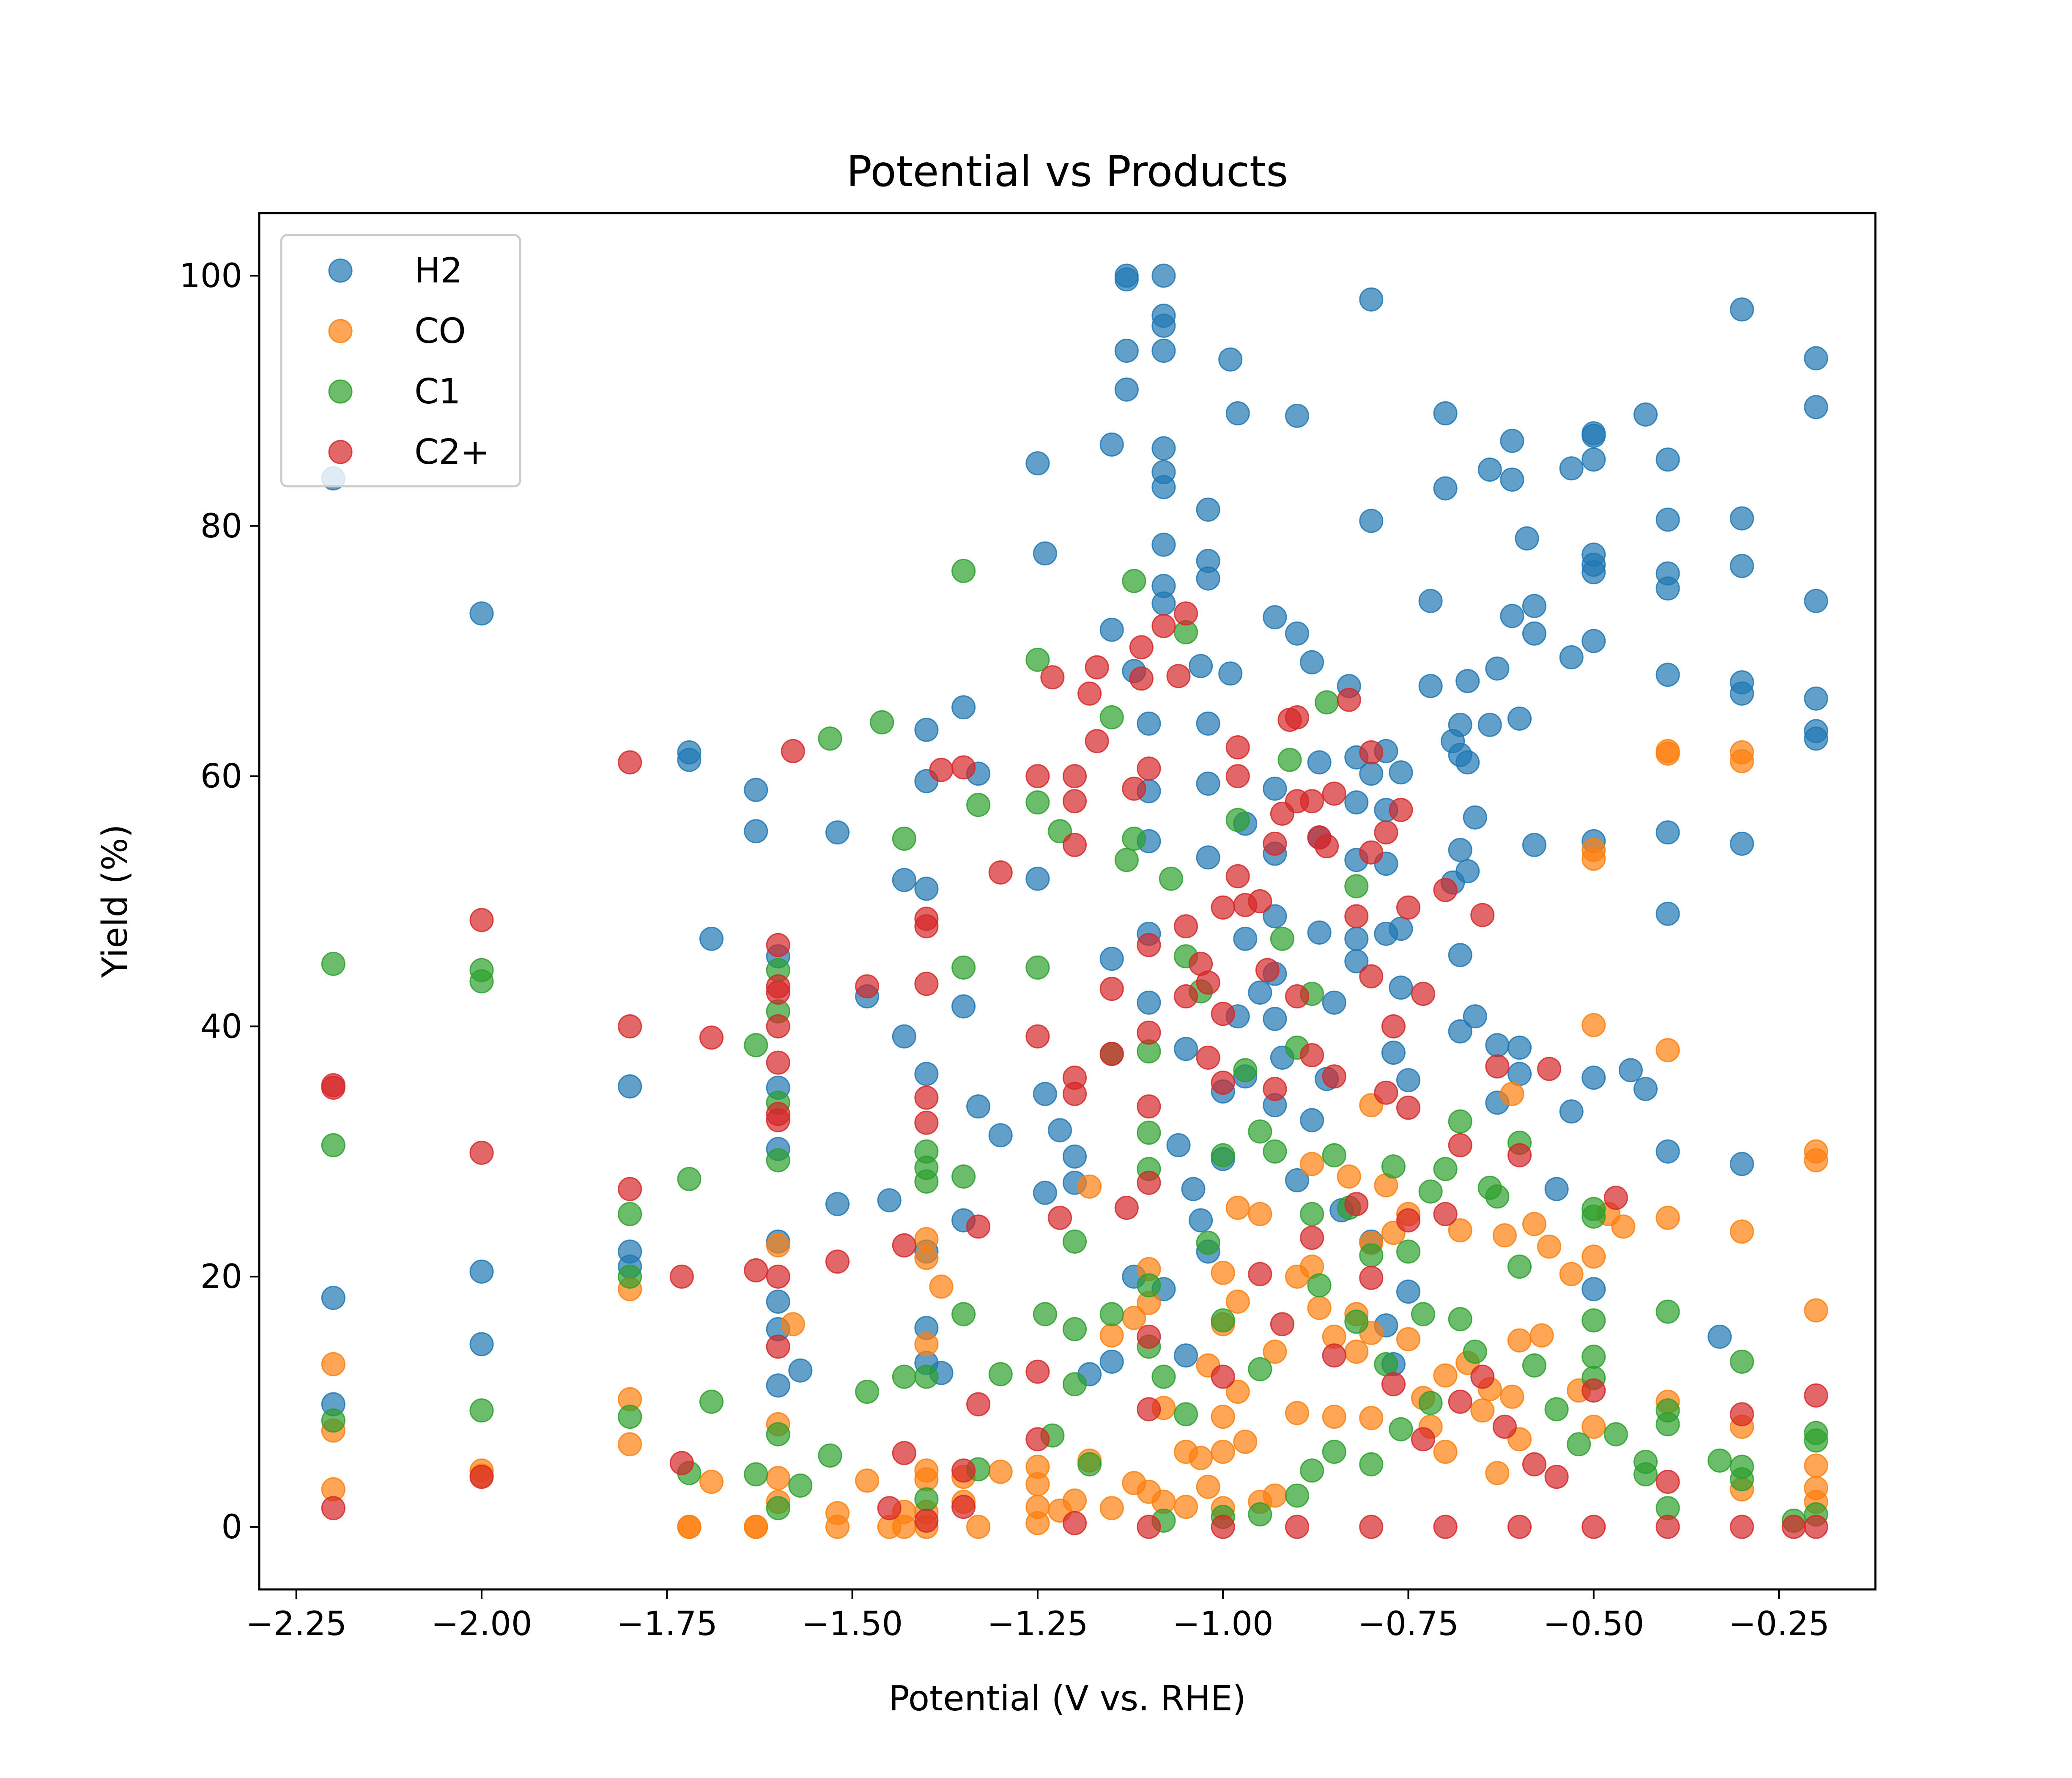  Describe the element at coordinates (232, 1527) in the screenshot. I see `y-tick-label-0: 0` at that location.